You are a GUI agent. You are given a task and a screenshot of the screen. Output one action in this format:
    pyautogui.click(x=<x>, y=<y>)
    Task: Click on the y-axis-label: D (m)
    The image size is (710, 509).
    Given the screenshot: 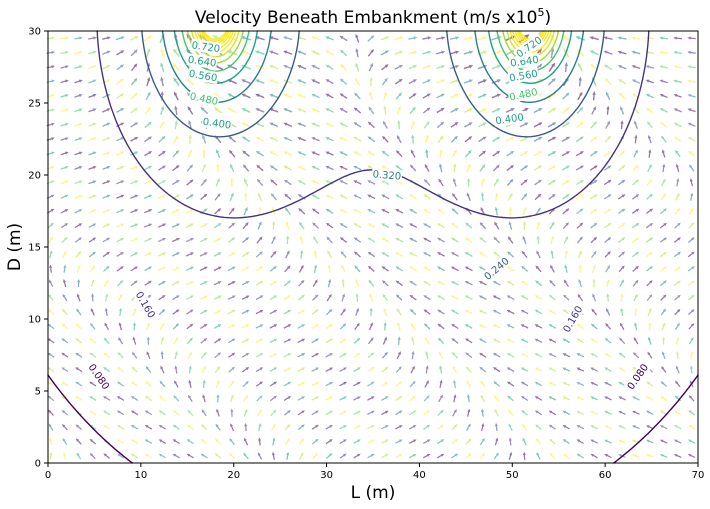 What is the action you would take?
    pyautogui.click(x=15, y=247)
    